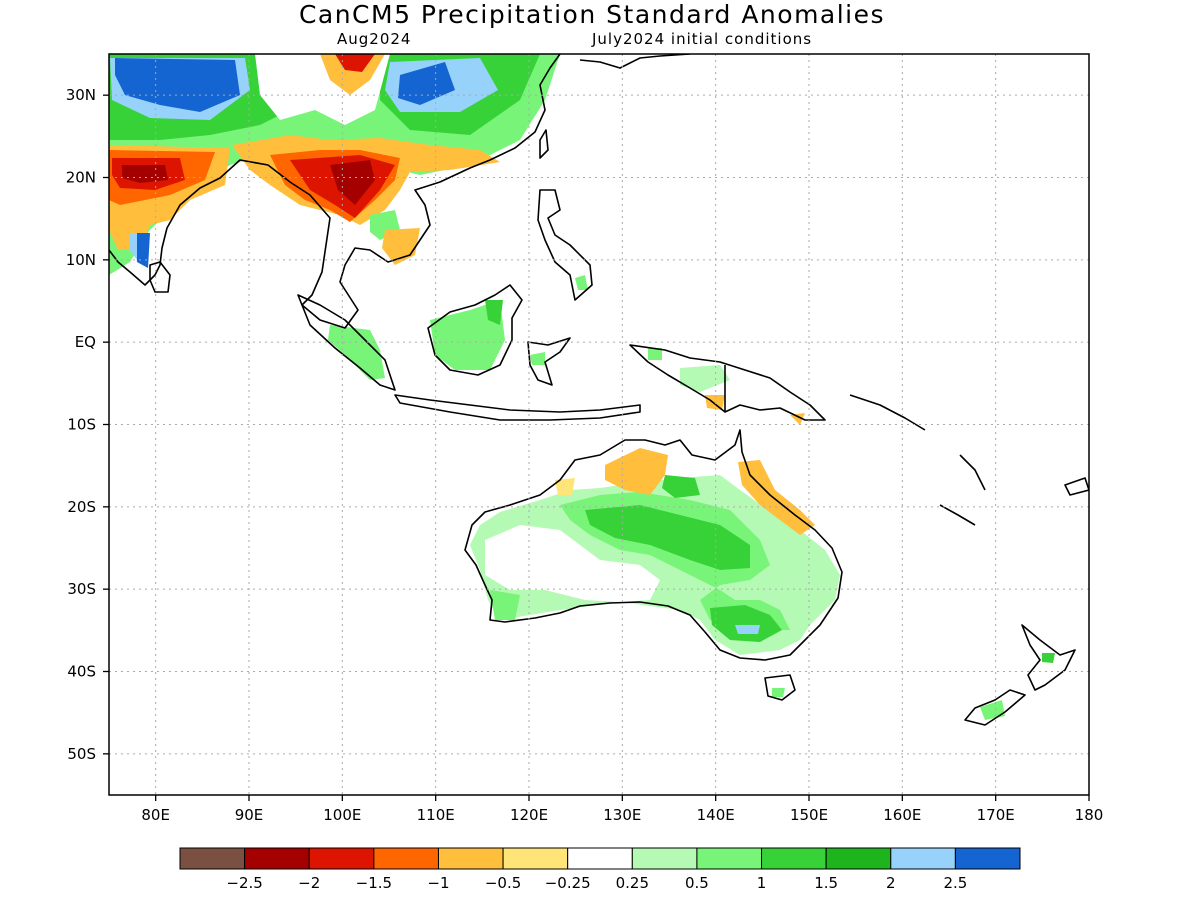  I want to click on coastline-philippines, so click(565, 245).